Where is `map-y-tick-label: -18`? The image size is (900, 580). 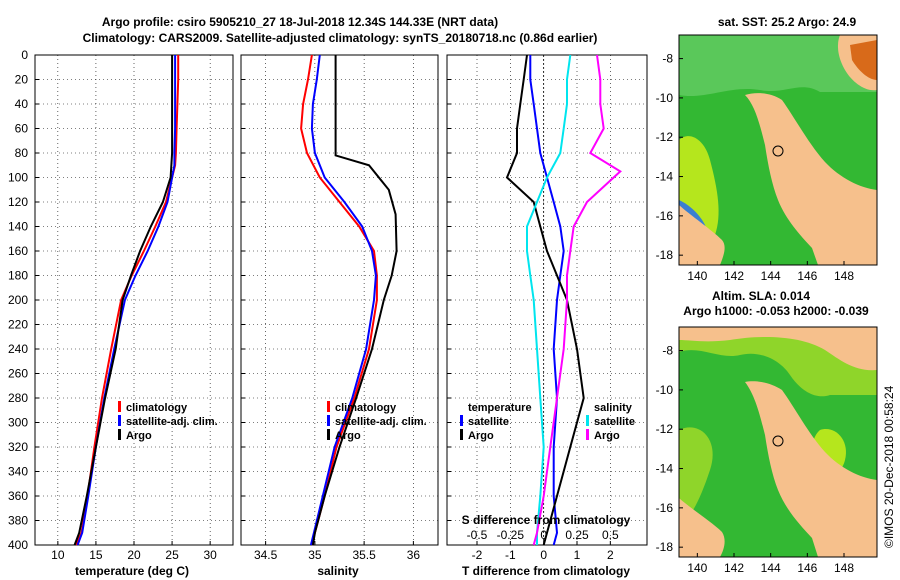
map-y-tick-label: -18 is located at coordinates (665, 255).